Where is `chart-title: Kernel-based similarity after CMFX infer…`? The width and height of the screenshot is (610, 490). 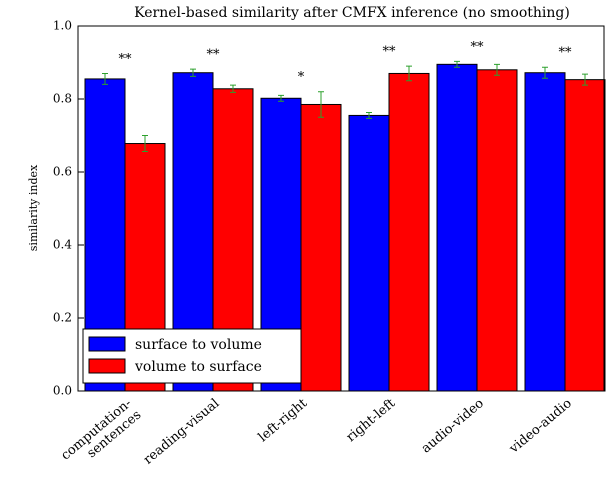
chart-title: Kernel-based similarity after CMFX infer… is located at coordinates (352, 13).